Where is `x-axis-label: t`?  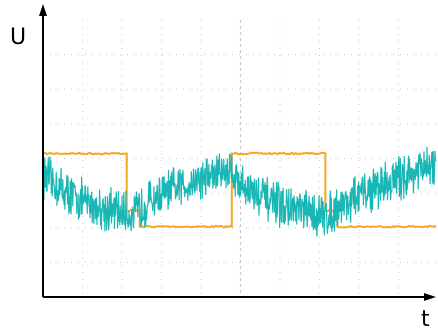
x-axis-label: t is located at coordinates (425, 319).